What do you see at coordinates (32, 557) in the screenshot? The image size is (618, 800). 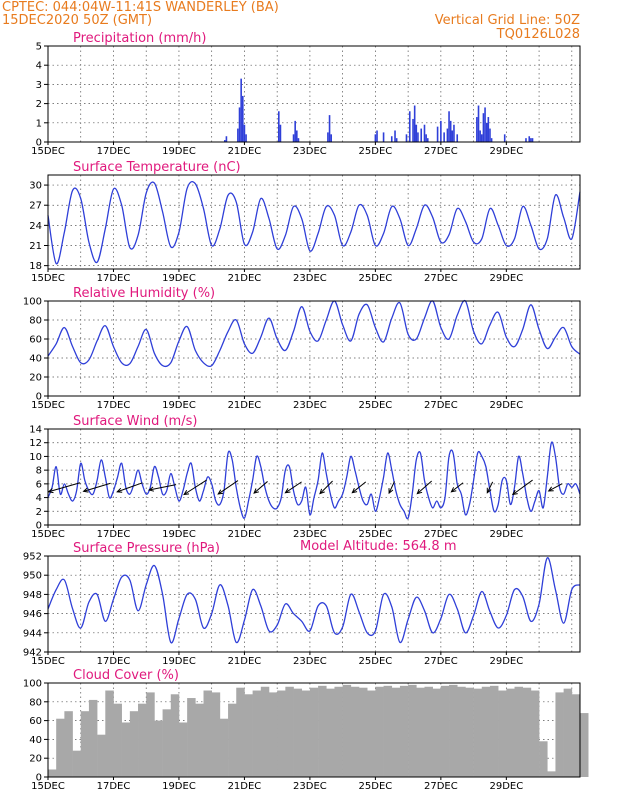 I see `pressure-ytick-label: 952` at bounding box center [32, 557].